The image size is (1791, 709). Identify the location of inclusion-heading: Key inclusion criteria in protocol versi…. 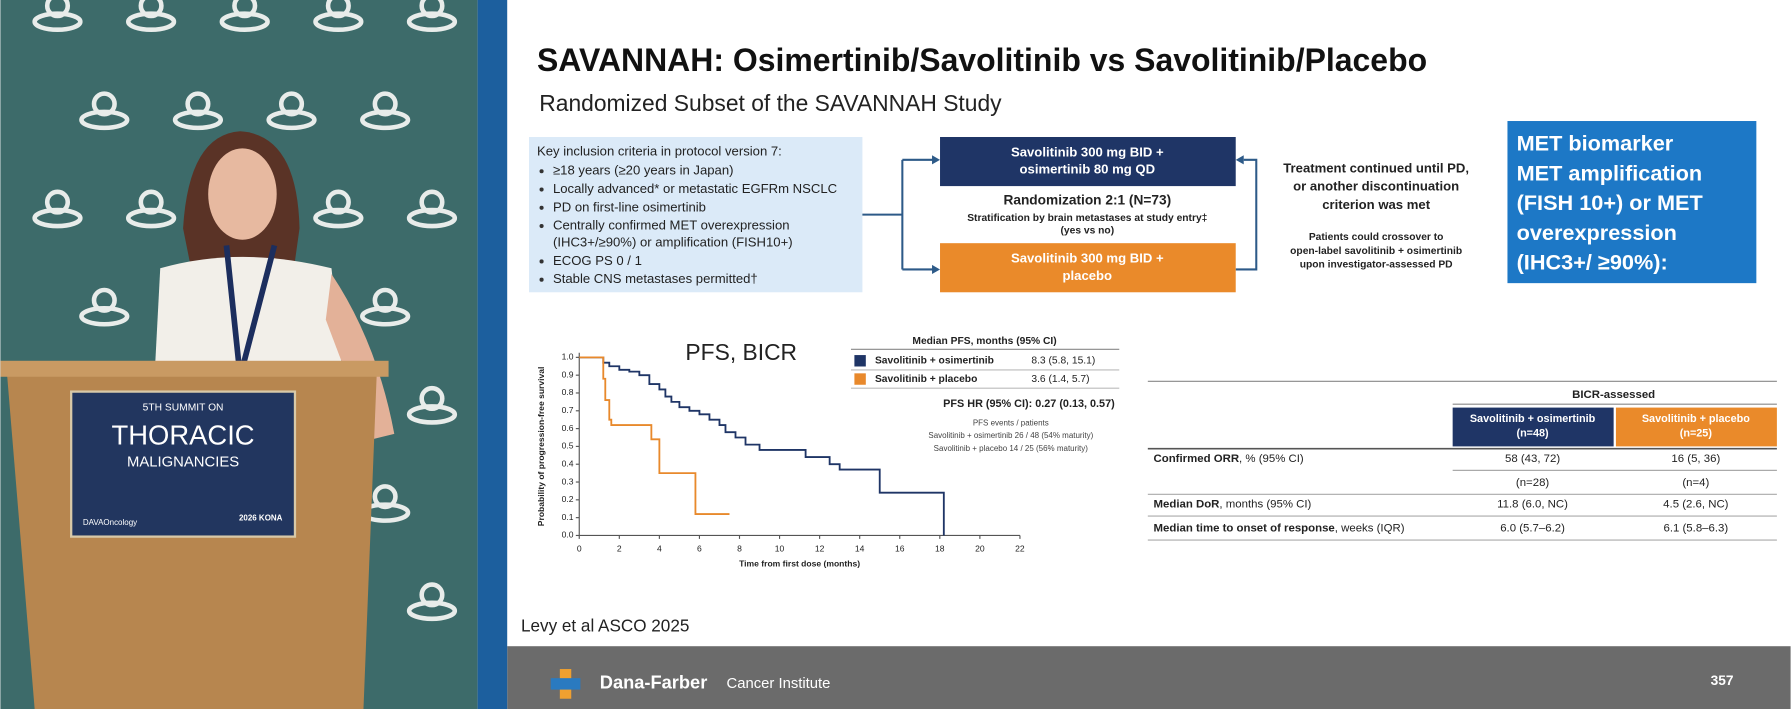
(659, 150).